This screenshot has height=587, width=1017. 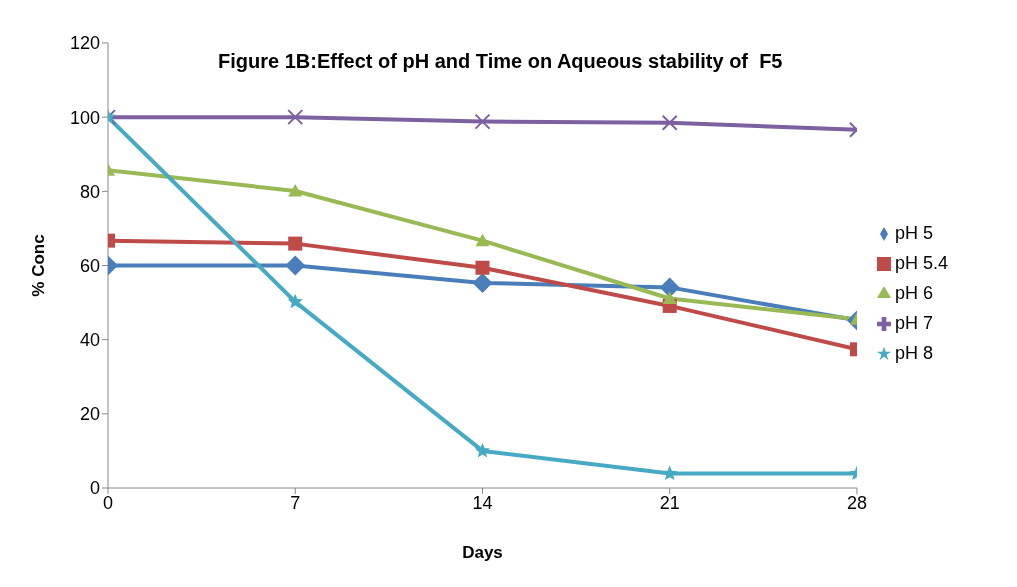 What do you see at coordinates (913, 233) in the screenshot?
I see `legend-label: pH 5` at bounding box center [913, 233].